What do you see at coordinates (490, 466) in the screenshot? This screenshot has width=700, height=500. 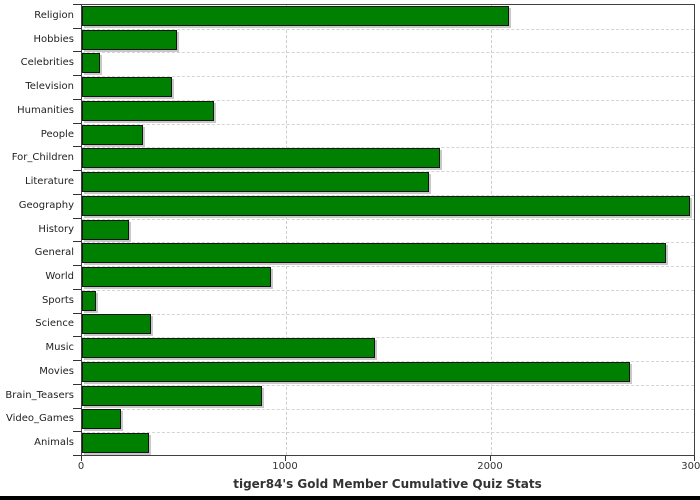 I see `x-tick-label: 2000` at bounding box center [490, 466].